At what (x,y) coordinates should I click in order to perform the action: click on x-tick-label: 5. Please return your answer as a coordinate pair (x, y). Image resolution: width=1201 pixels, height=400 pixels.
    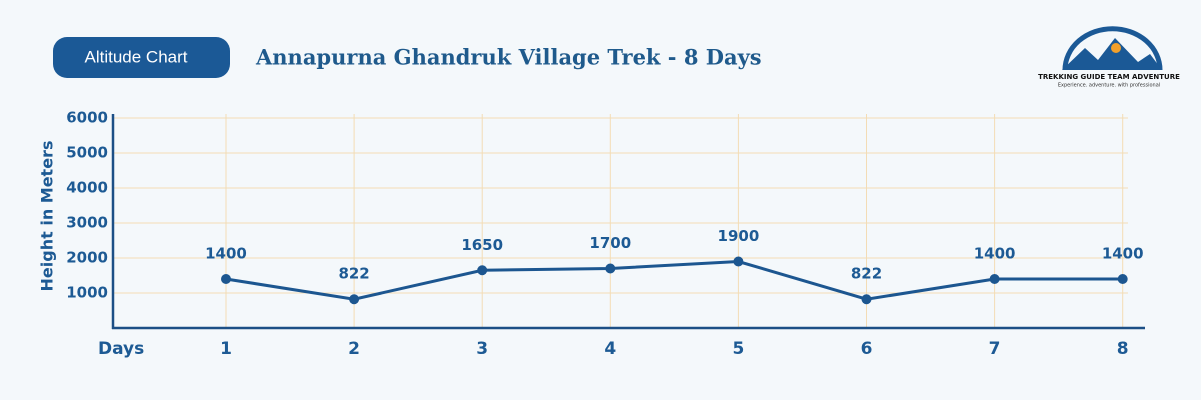
    Looking at the image, I should click on (738, 349).